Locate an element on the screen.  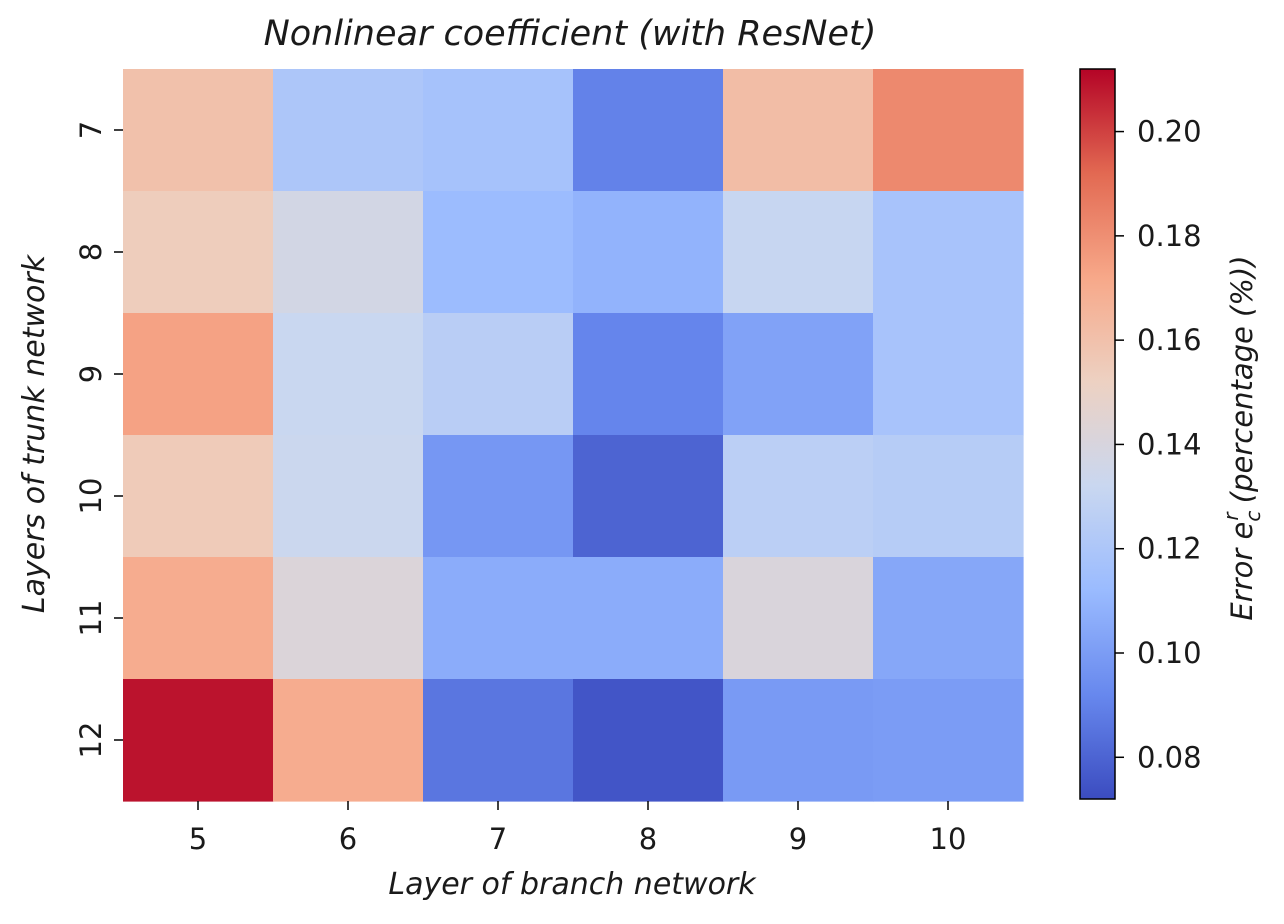
x-tick-label: 9 is located at coordinates (798, 839).